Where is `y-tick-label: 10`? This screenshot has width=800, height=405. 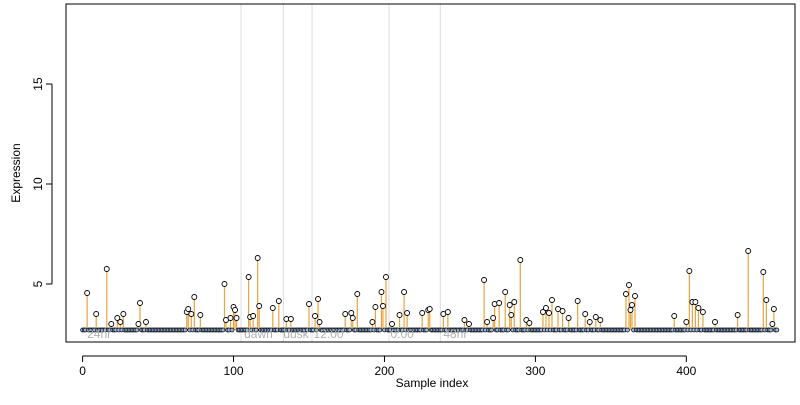 y-tick-label: 10 is located at coordinates (38, 184).